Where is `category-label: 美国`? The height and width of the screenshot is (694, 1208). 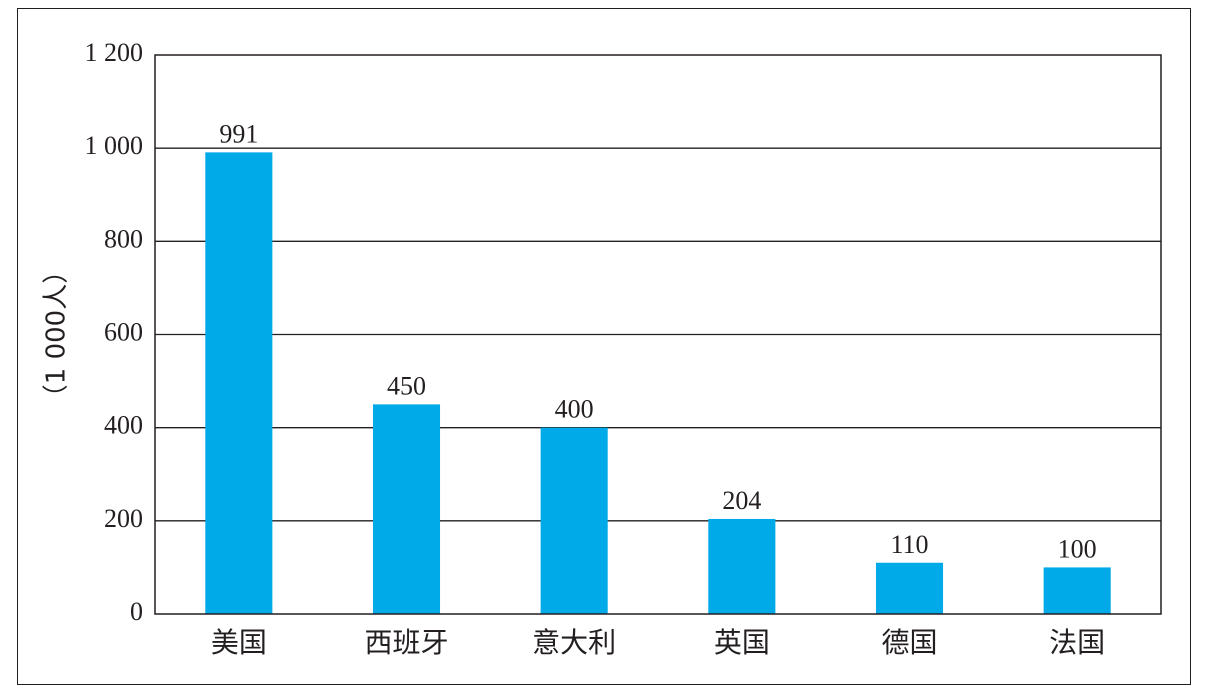 category-label: 美国 is located at coordinates (239, 642).